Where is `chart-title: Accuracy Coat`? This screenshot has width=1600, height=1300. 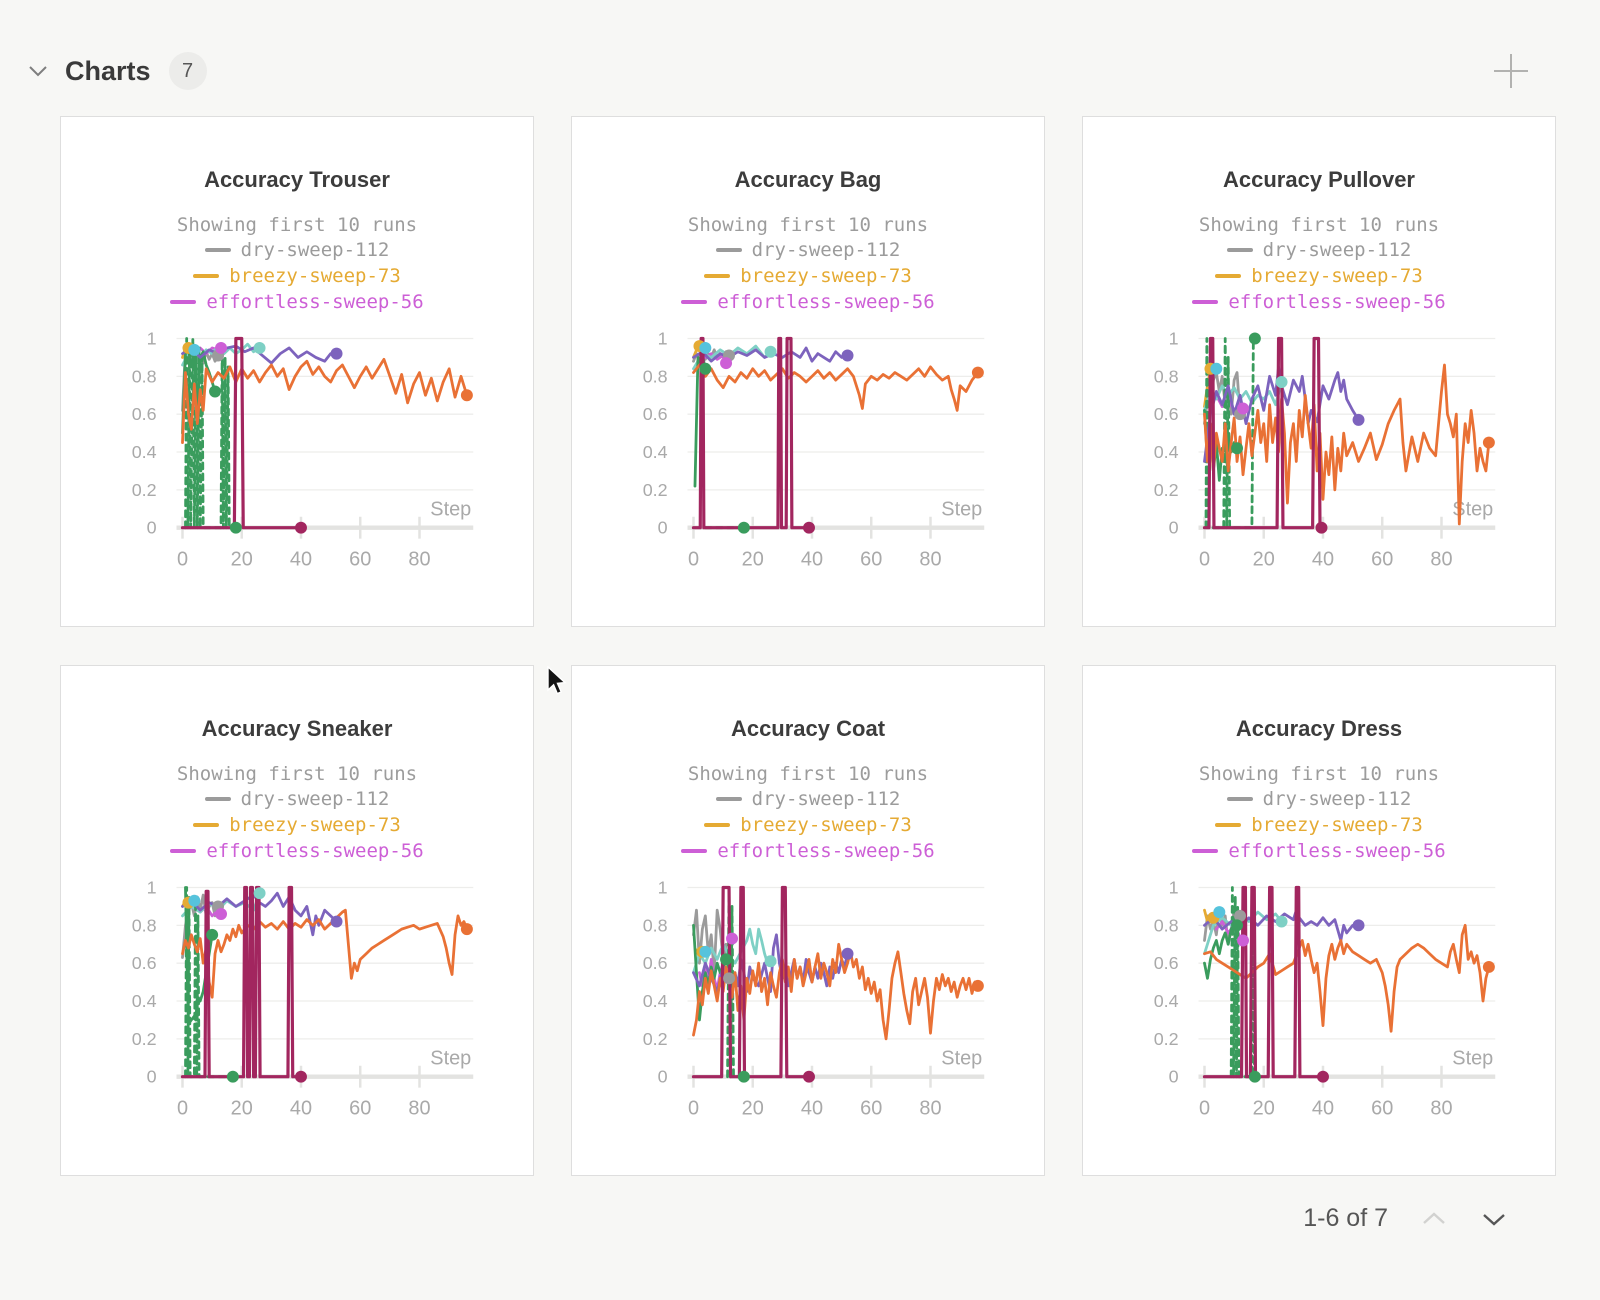
chart-title: Accuracy Coat is located at coordinates (808, 728).